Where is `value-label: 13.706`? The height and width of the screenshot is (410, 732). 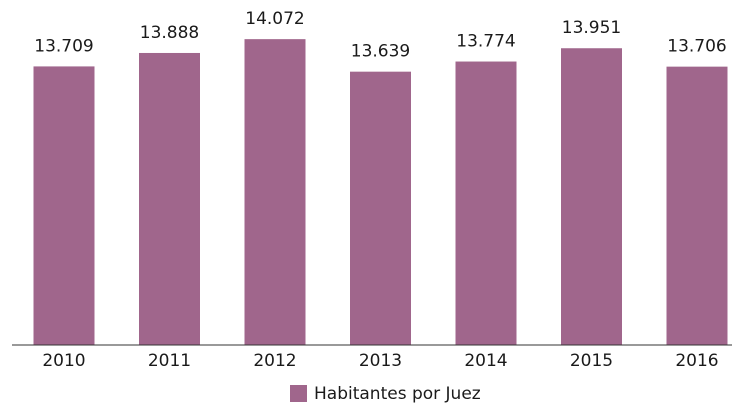 value-label: 13.706 is located at coordinates (696, 47).